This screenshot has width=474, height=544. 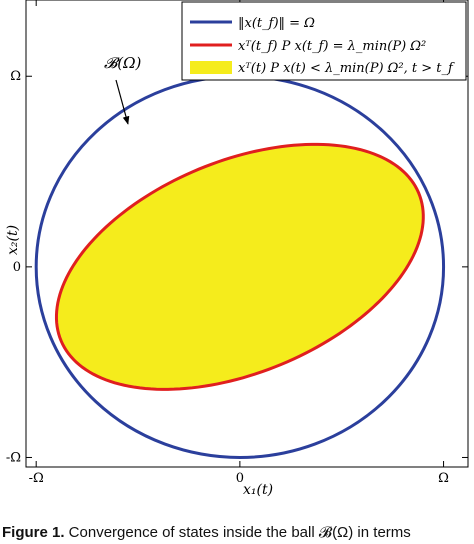 I want to click on legend-swatch-region, so click(x=211, y=67).